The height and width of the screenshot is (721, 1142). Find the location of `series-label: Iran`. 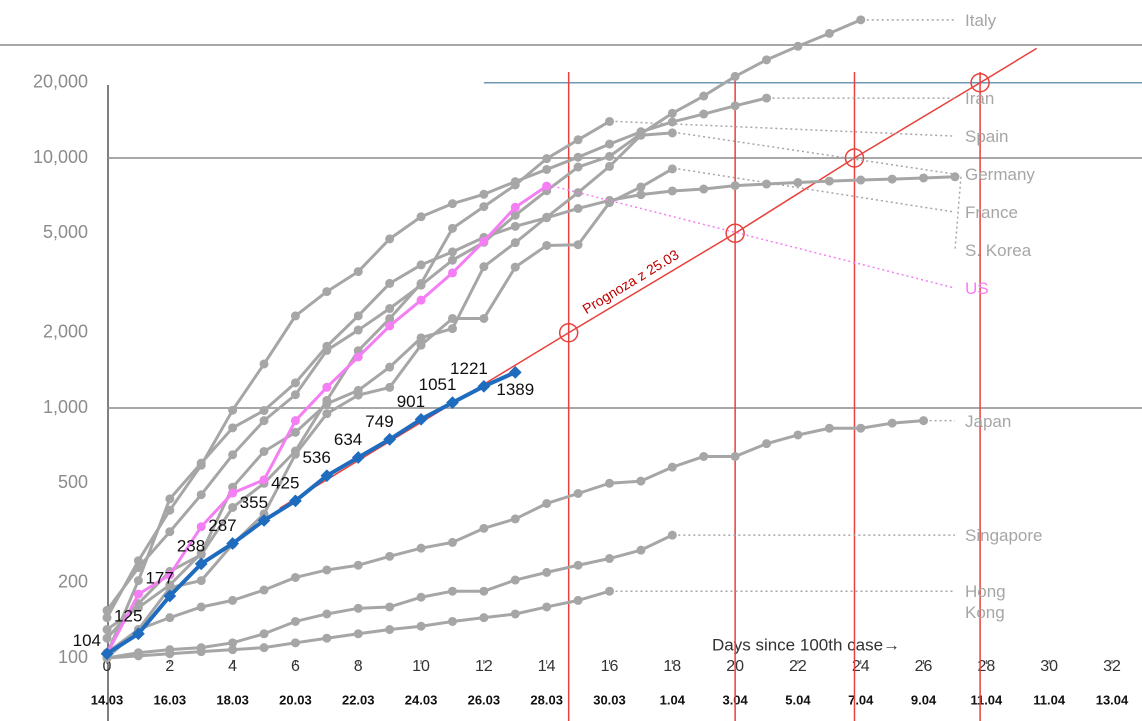

series-label: Iran is located at coordinates (980, 99).